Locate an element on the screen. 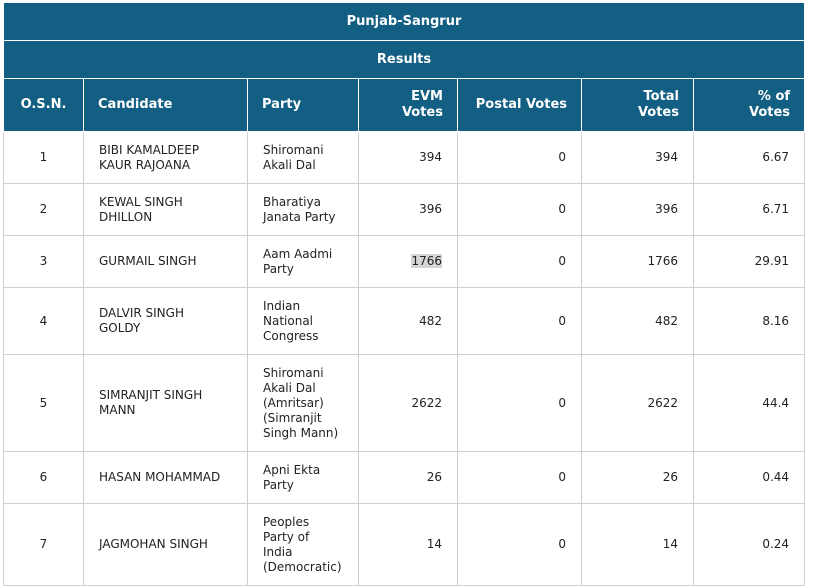 The image size is (828, 586). total-votes-cell: 2622 is located at coordinates (637, 403).